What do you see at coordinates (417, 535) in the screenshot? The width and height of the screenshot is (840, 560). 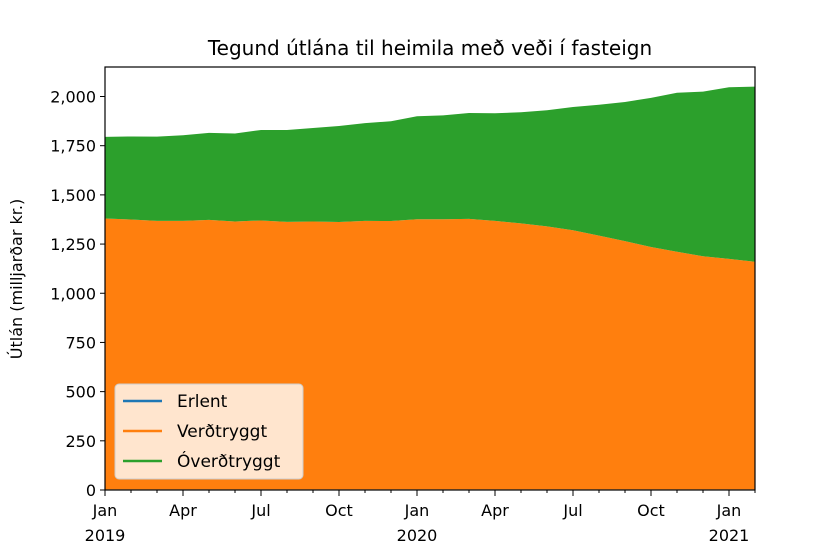 I see `x-tick-year-label: 2020` at bounding box center [417, 535].